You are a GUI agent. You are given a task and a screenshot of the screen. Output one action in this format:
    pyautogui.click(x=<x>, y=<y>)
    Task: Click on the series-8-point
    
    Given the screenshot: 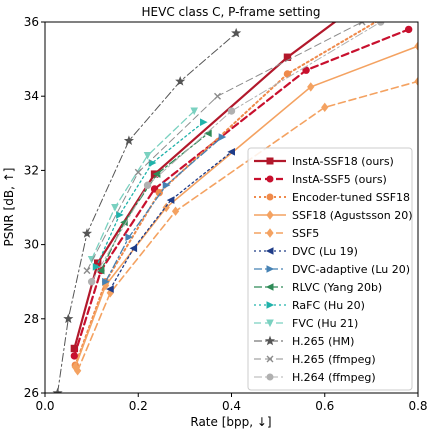 What is the action you would take?
    pyautogui.click(x=100, y=270)
    